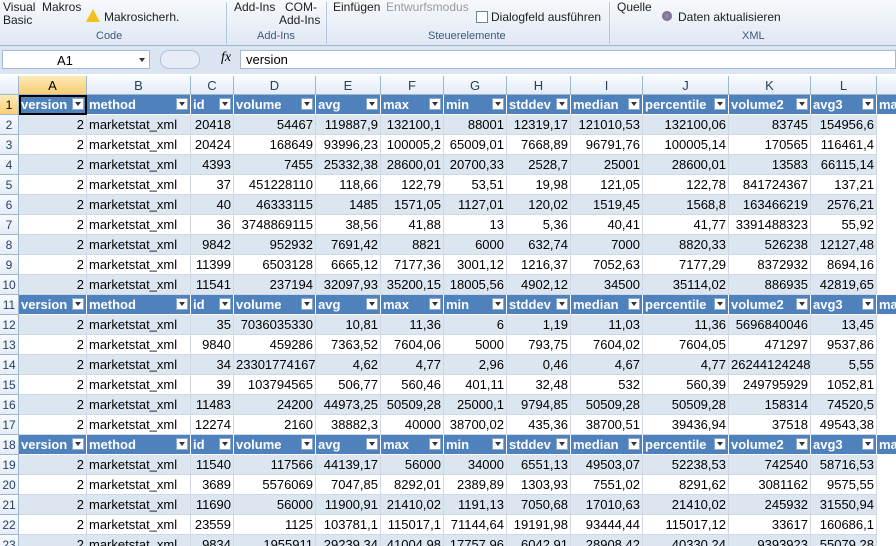  What do you see at coordinates (475, 525) in the screenshot?
I see `cell: 71144,64` at bounding box center [475, 525].